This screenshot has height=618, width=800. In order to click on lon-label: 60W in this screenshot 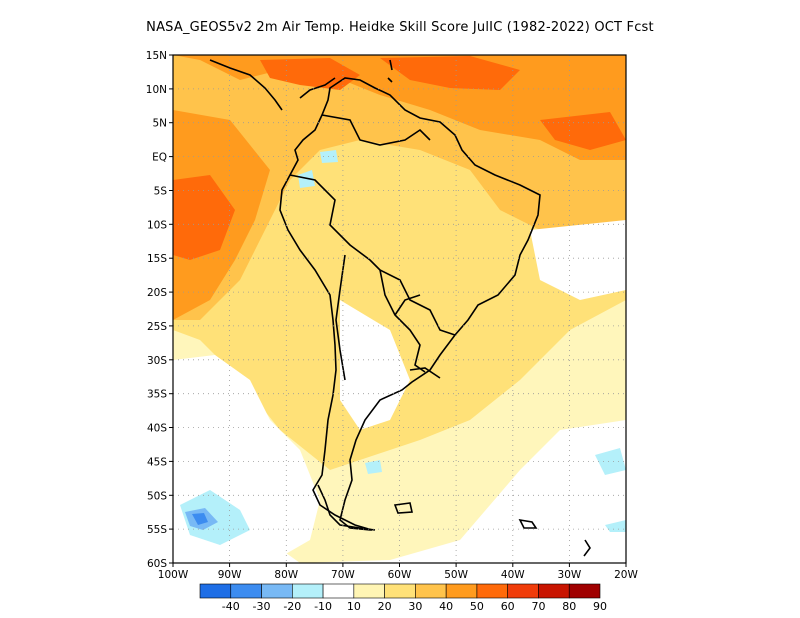, I will do `click(400, 575)`.